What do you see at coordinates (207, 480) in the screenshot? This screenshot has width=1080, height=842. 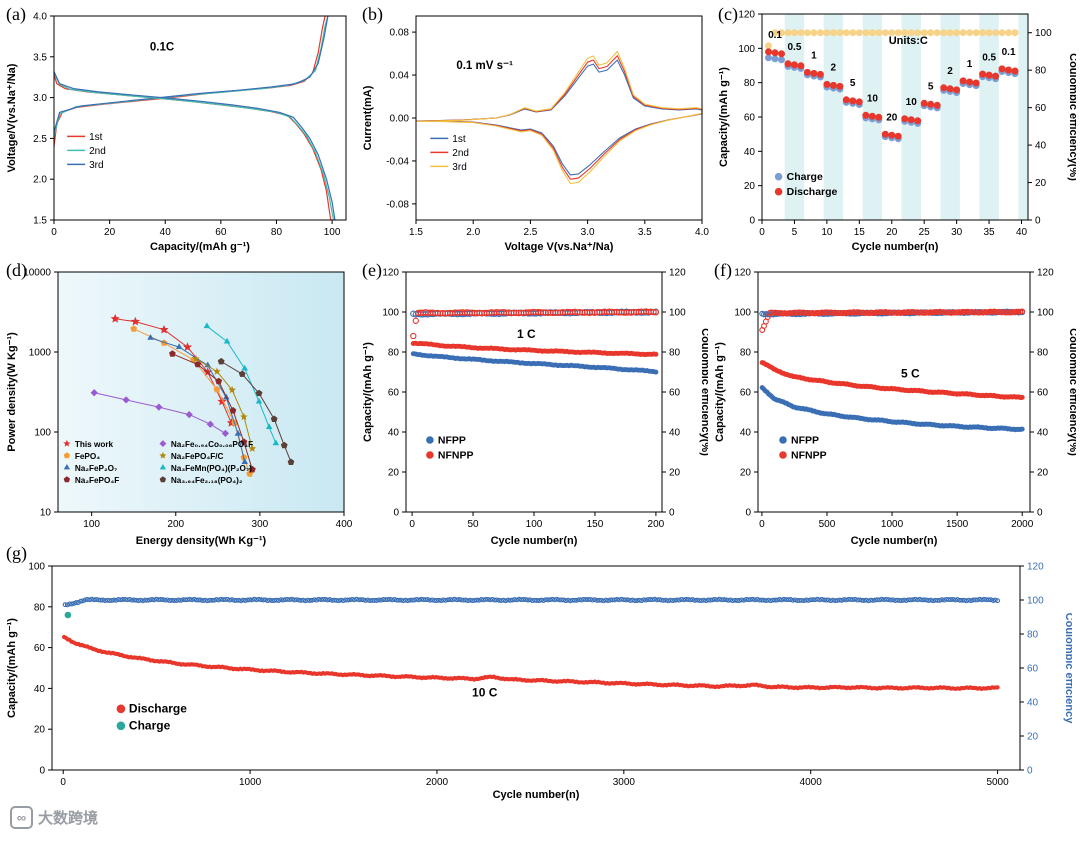 I see `svg-text: Na₃.₆₄Fe₂.₁₈(PO₄)₂` at bounding box center [207, 480].